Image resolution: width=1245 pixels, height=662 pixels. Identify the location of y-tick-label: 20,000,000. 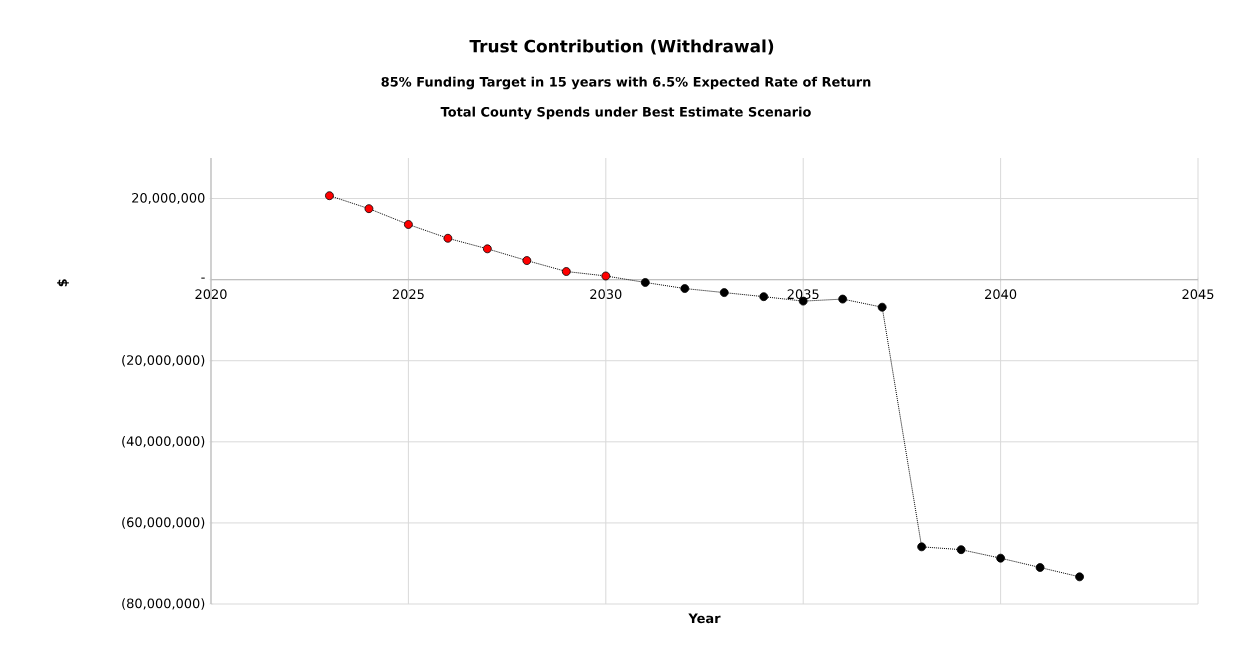
(168, 198).